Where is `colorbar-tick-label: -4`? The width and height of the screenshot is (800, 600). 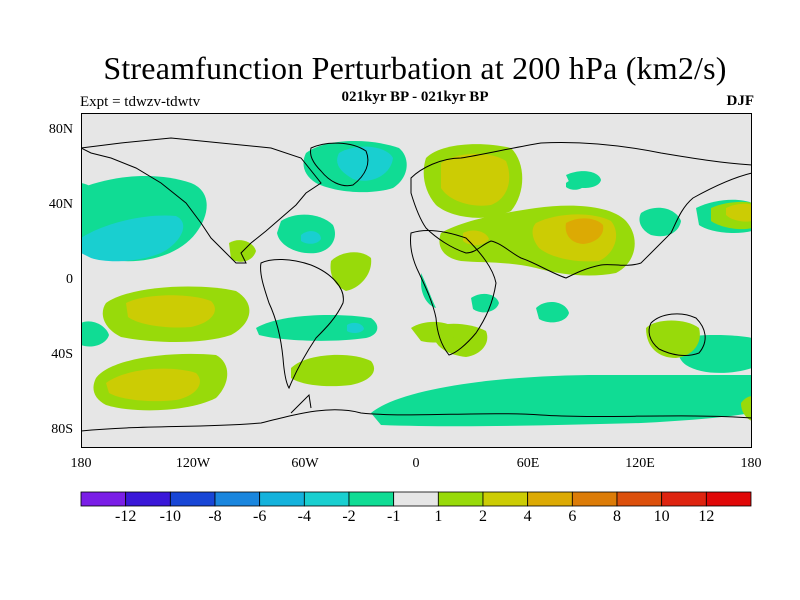
colorbar-tick-label: -4 is located at coordinates (304, 516).